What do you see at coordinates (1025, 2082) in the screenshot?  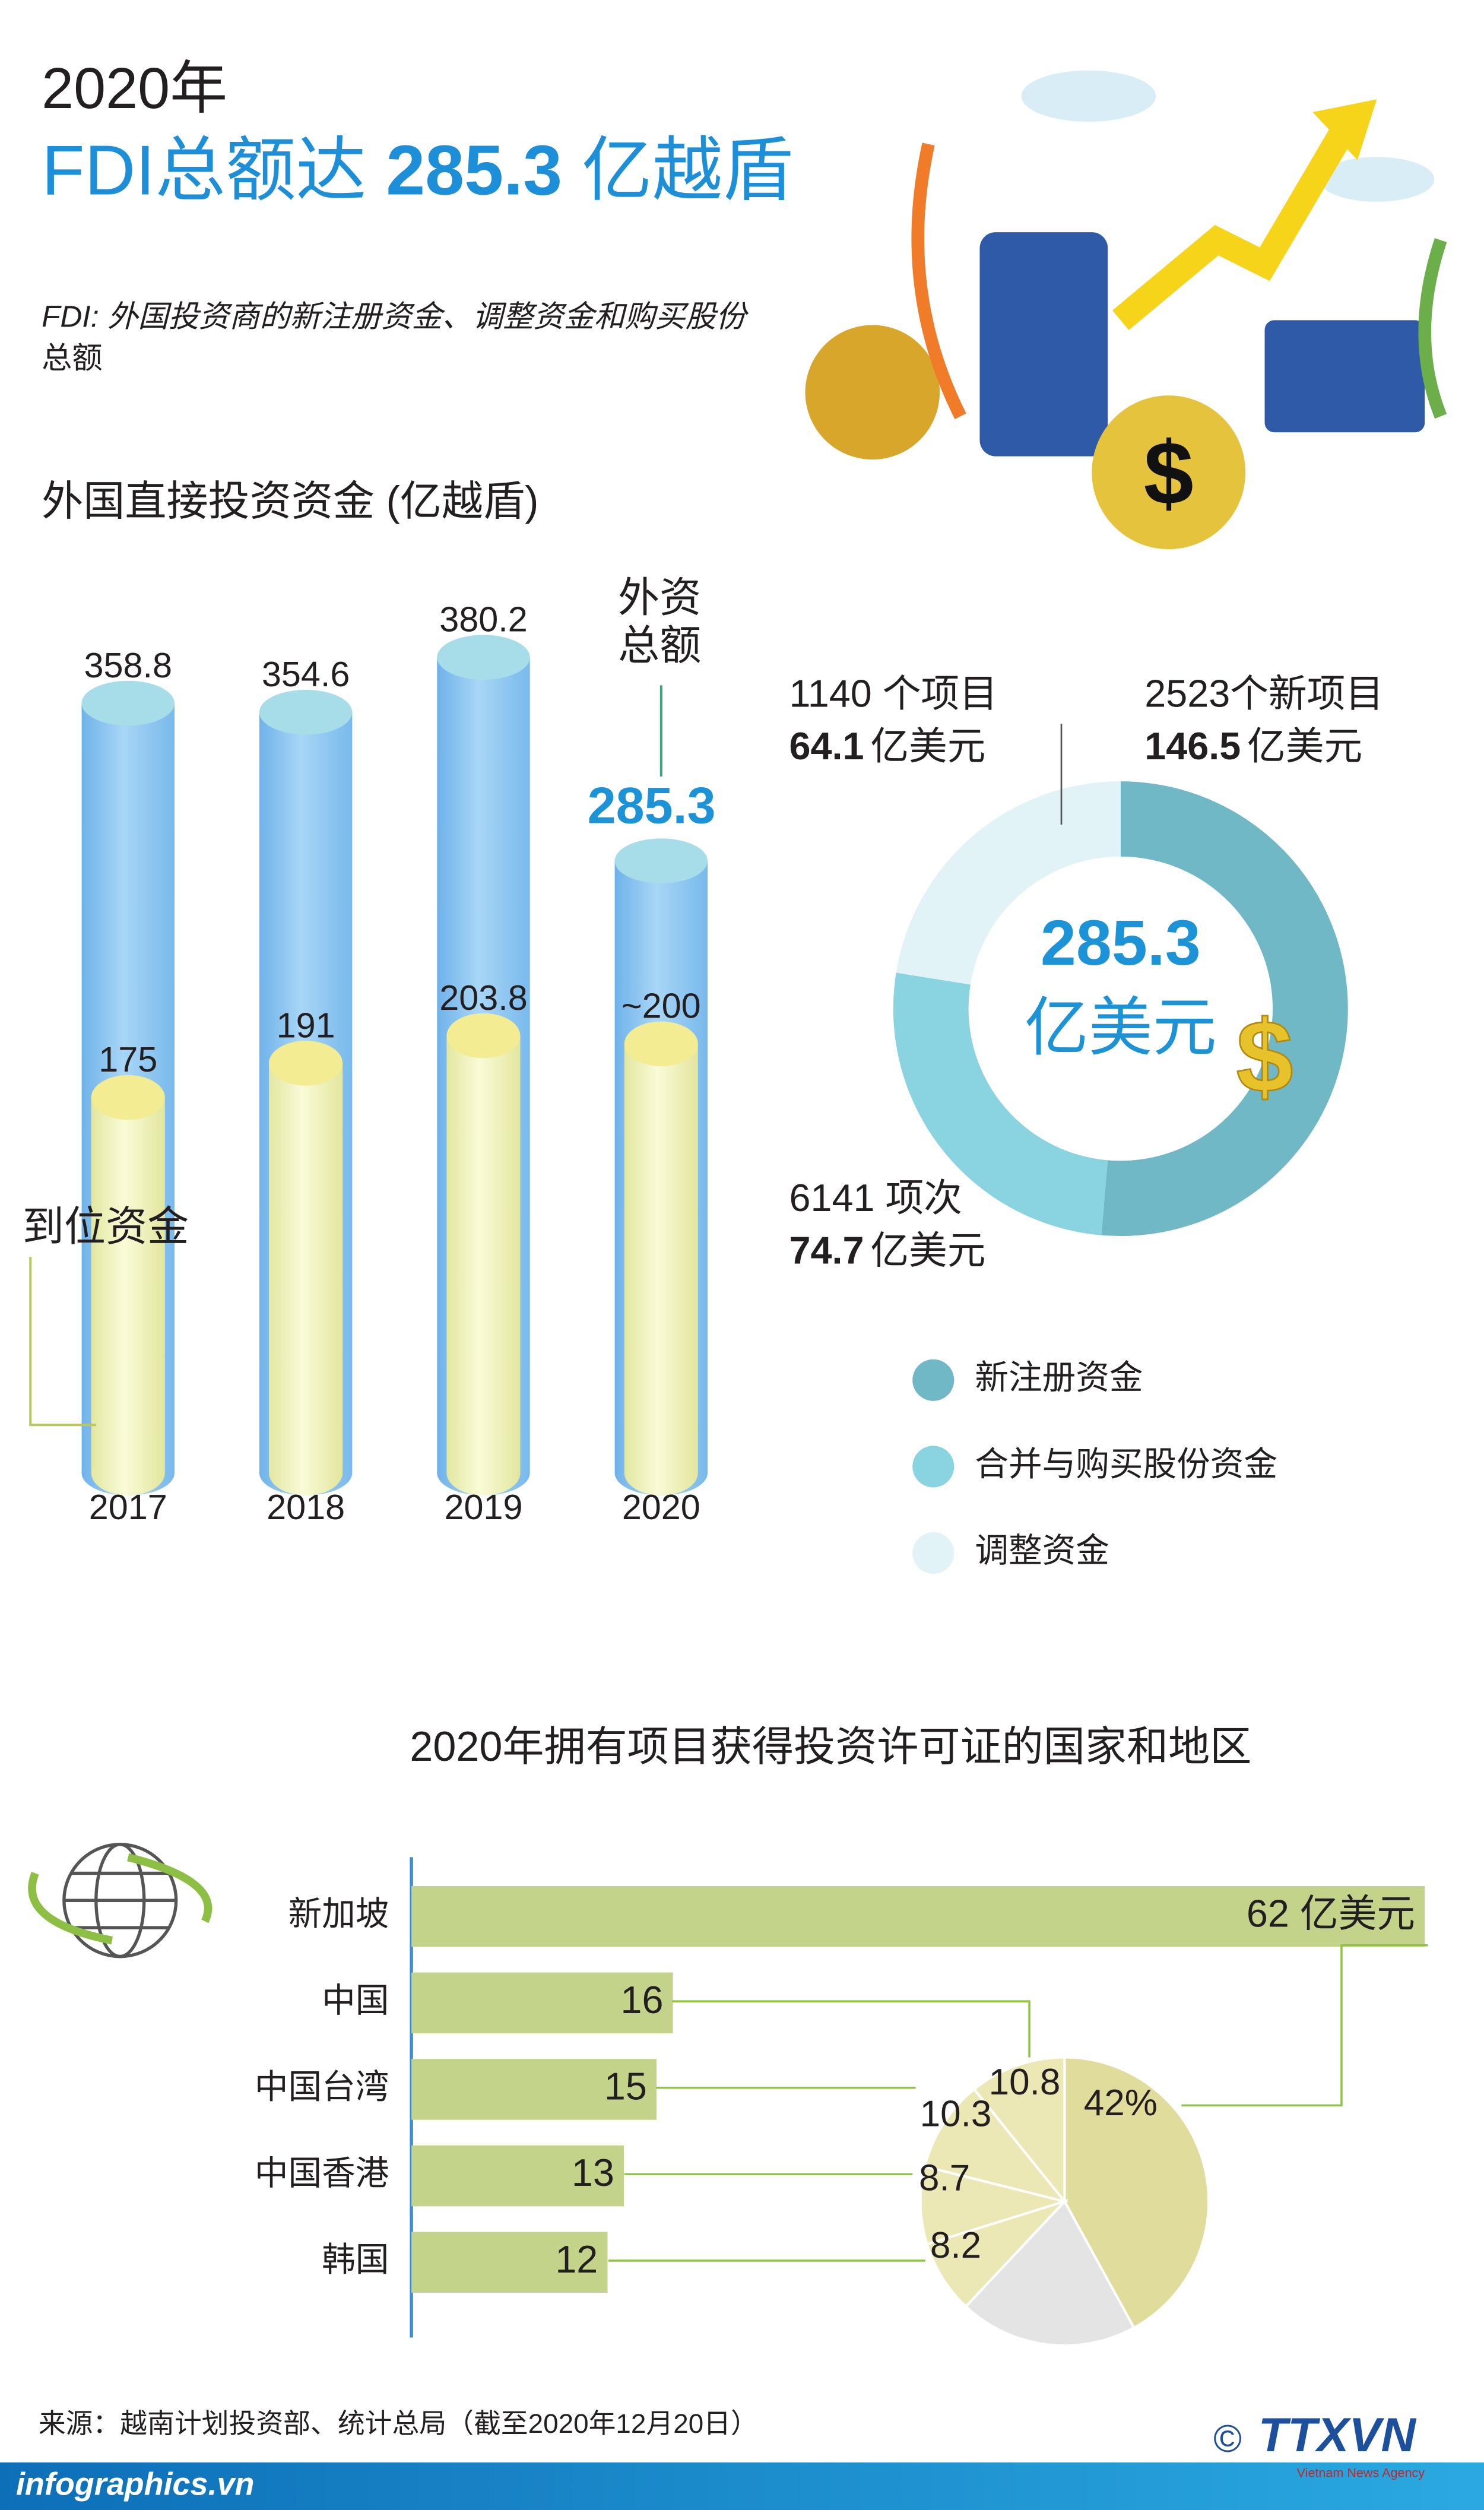 I see `pie-label: 10.8` at bounding box center [1025, 2082].